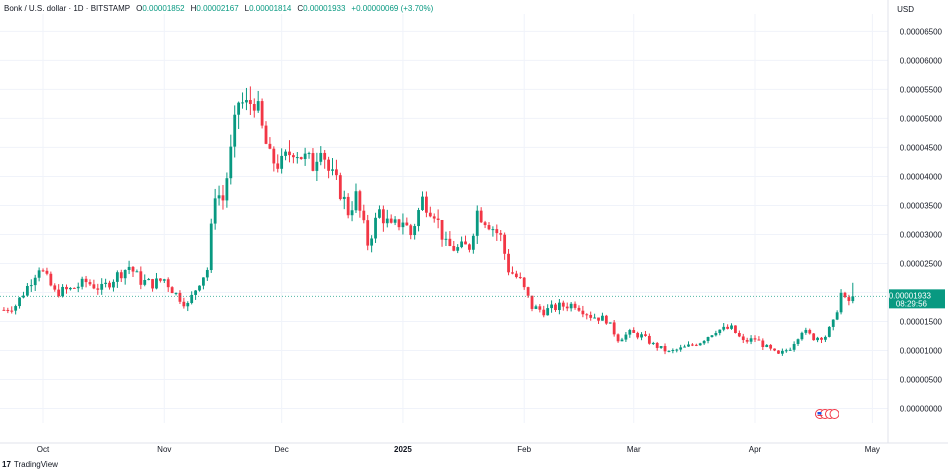 Image resolution: width=948 pixels, height=476 pixels. Describe the element at coordinates (921, 118) in the screenshot. I see `y-tick-label: 0.00005000` at that location.